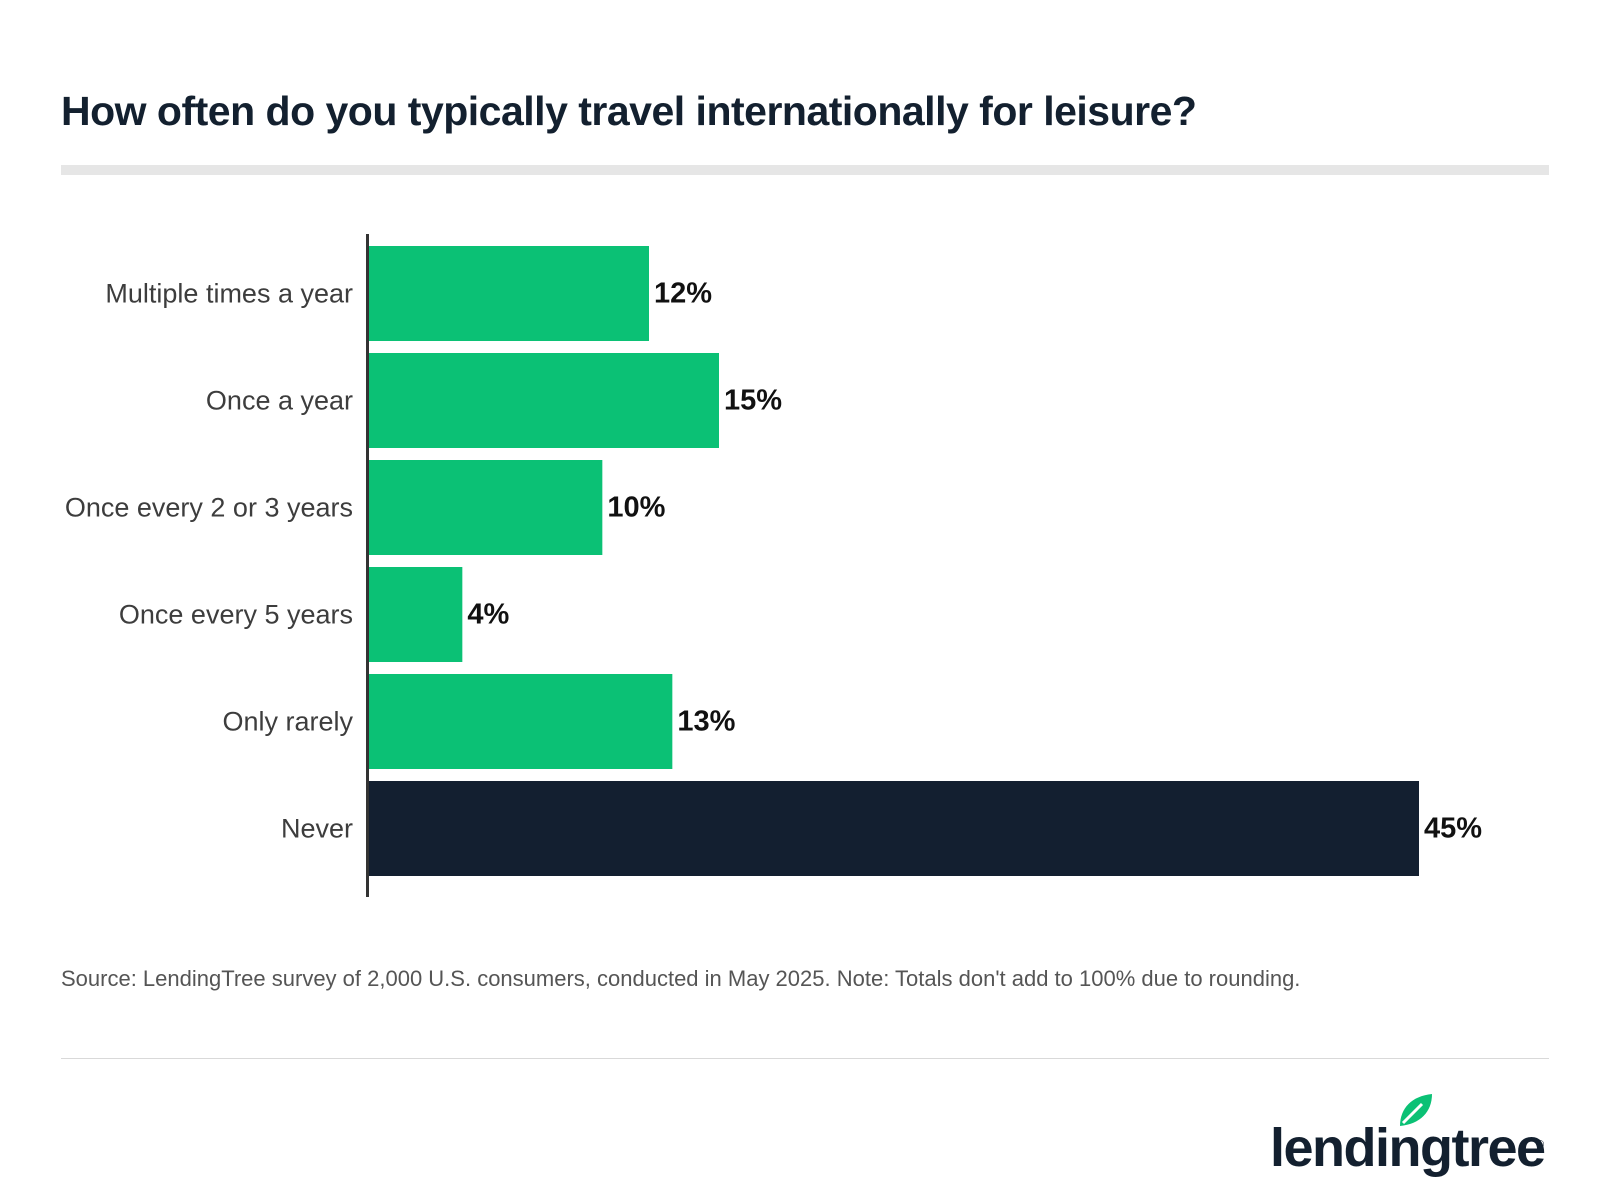 This screenshot has height=1196, width=1600. Describe the element at coordinates (1453, 829) in the screenshot. I see `value-label: 45%` at that location.